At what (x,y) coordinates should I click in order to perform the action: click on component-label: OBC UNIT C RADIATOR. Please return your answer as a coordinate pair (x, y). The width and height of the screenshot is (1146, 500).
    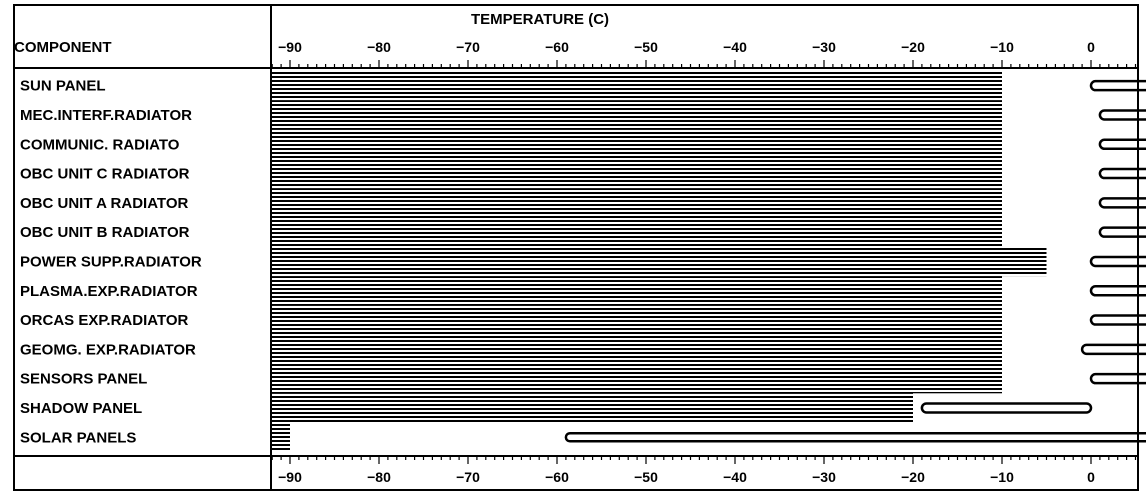
    Looking at the image, I should click on (105, 174).